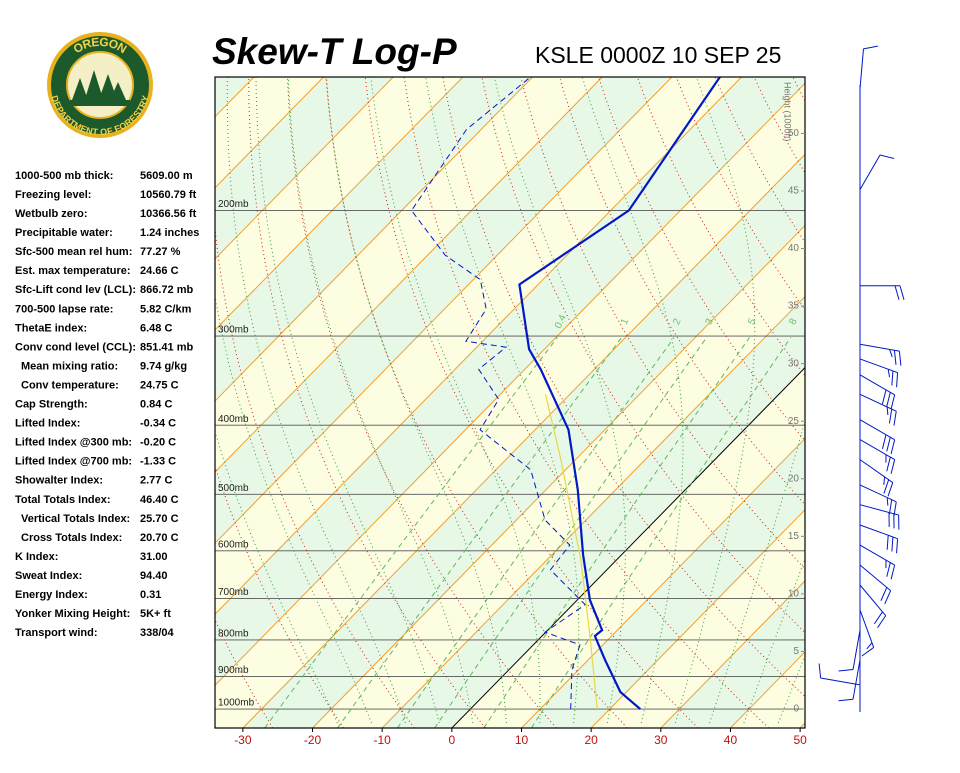 The width and height of the screenshot is (960, 773). I want to click on y2-tick-label: 10, so click(794, 594).